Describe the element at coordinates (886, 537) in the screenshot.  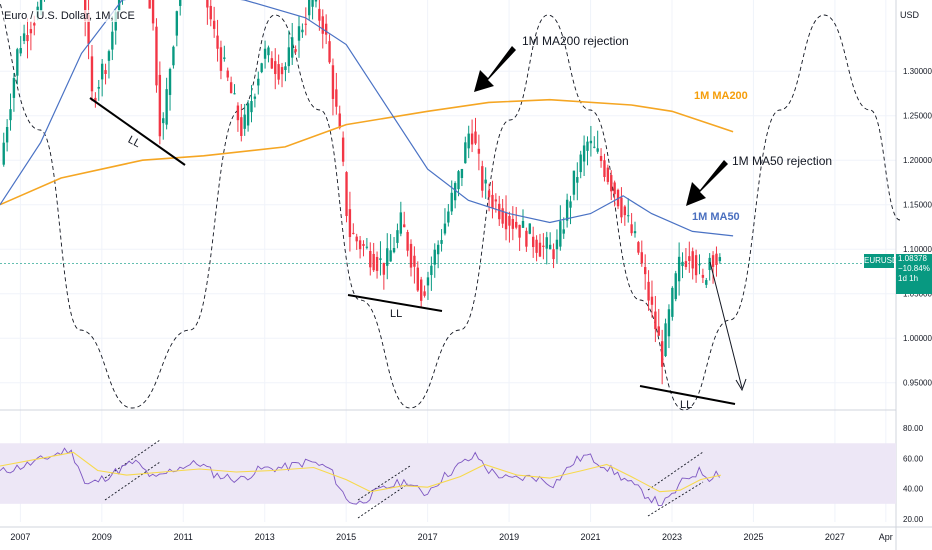
I see `time-tick-label: Apr` at that location.